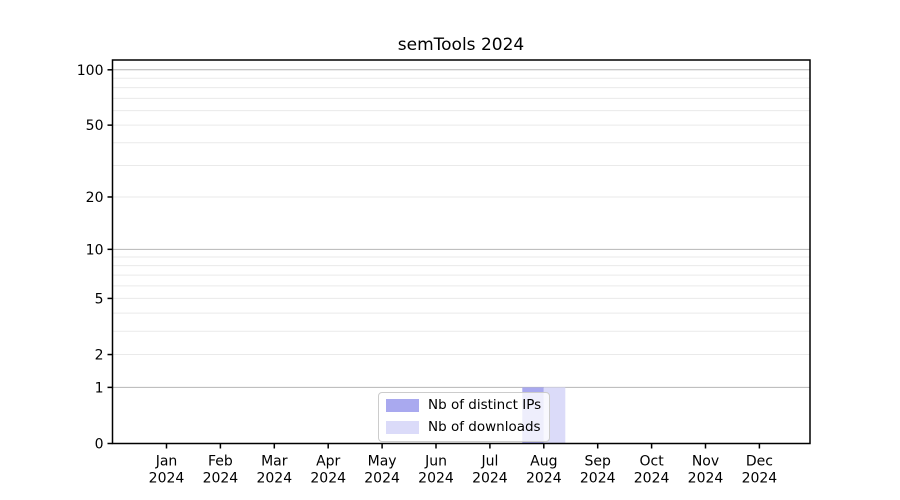  What do you see at coordinates (485, 405) in the screenshot?
I see `legend-label-distinct-ips: Nb of distinct IPs` at bounding box center [485, 405].